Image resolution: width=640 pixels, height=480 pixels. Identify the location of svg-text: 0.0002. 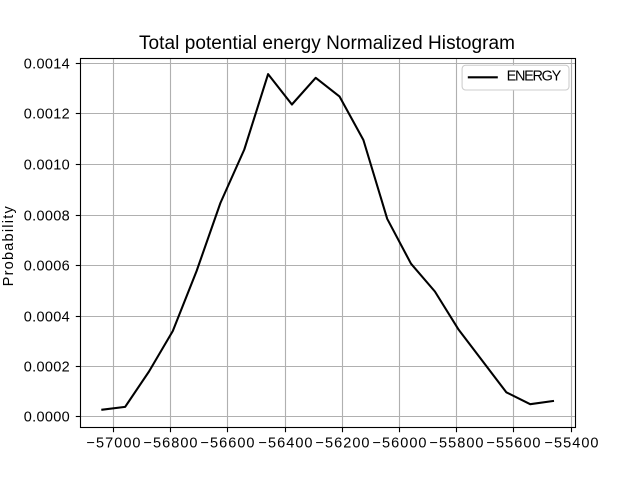
(47, 368).